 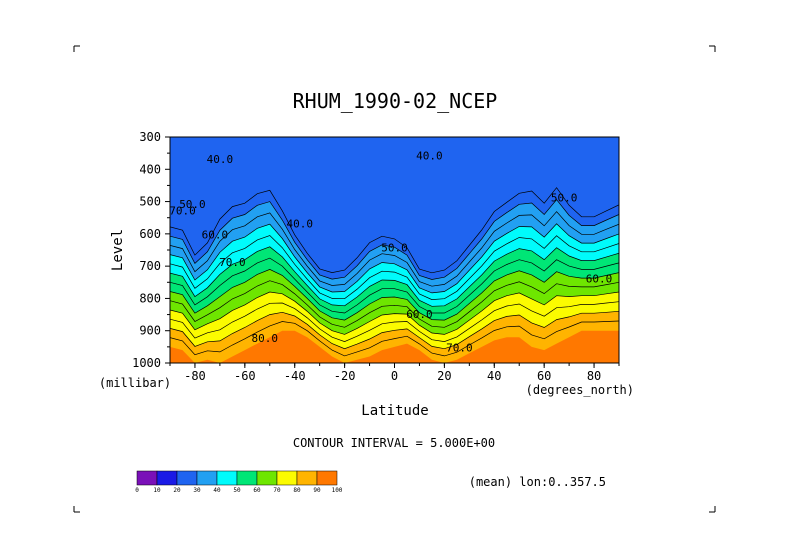 I want to click on y-tick-label: 600, so click(x=150, y=234).